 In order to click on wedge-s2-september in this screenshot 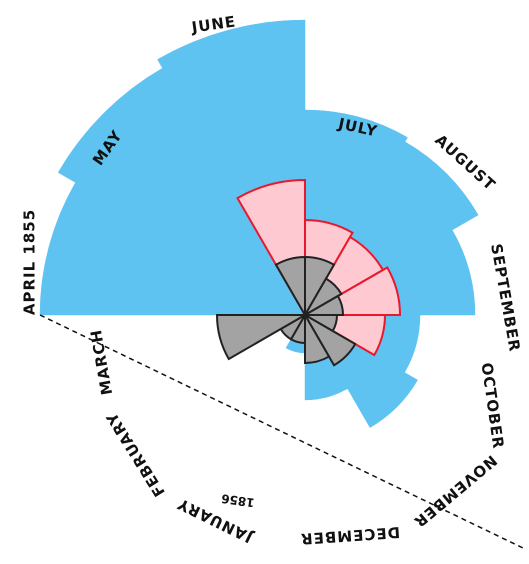, I will do `click(323, 305)`.